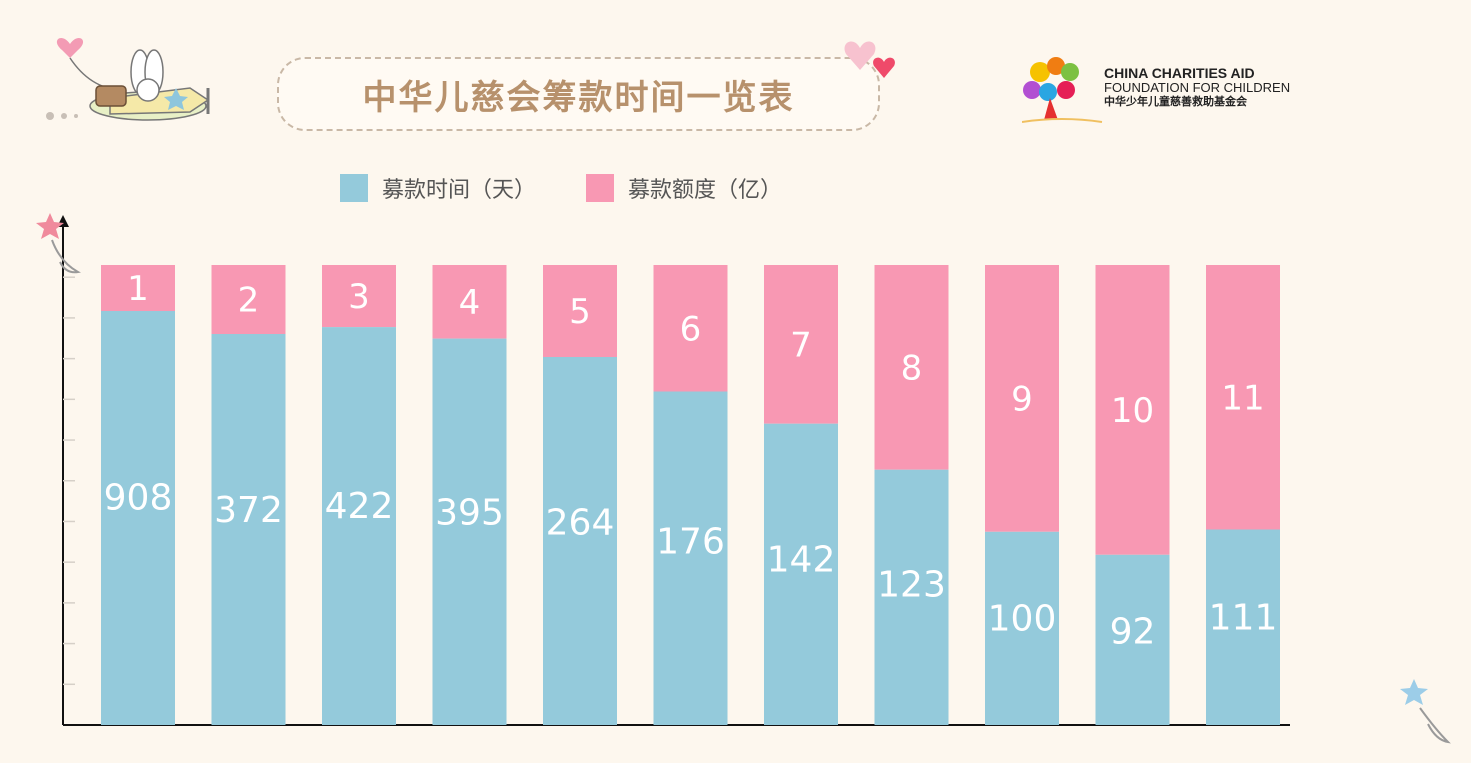 The image size is (1471, 763). I want to click on bar-group: 8 123, so click(911, 495).